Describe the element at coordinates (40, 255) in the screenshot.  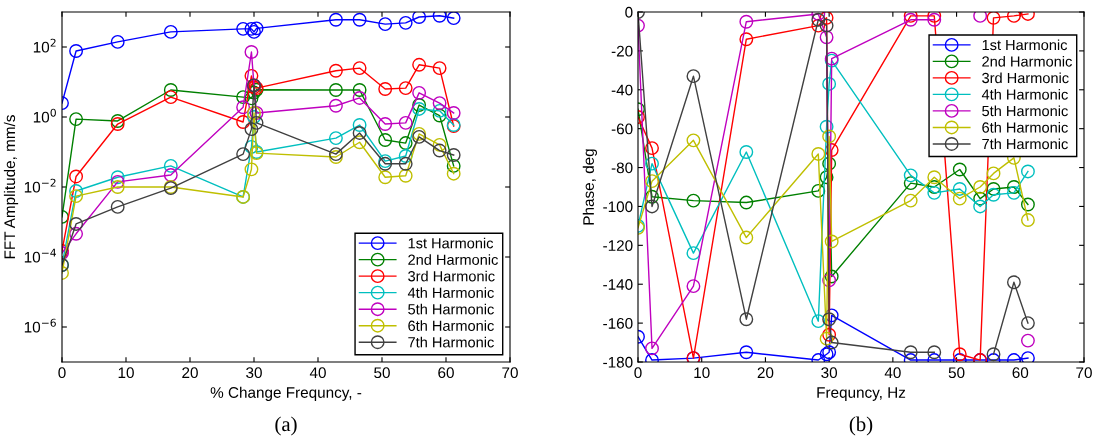
I see `y-tick-label: 10$^{−4}$` at that location.